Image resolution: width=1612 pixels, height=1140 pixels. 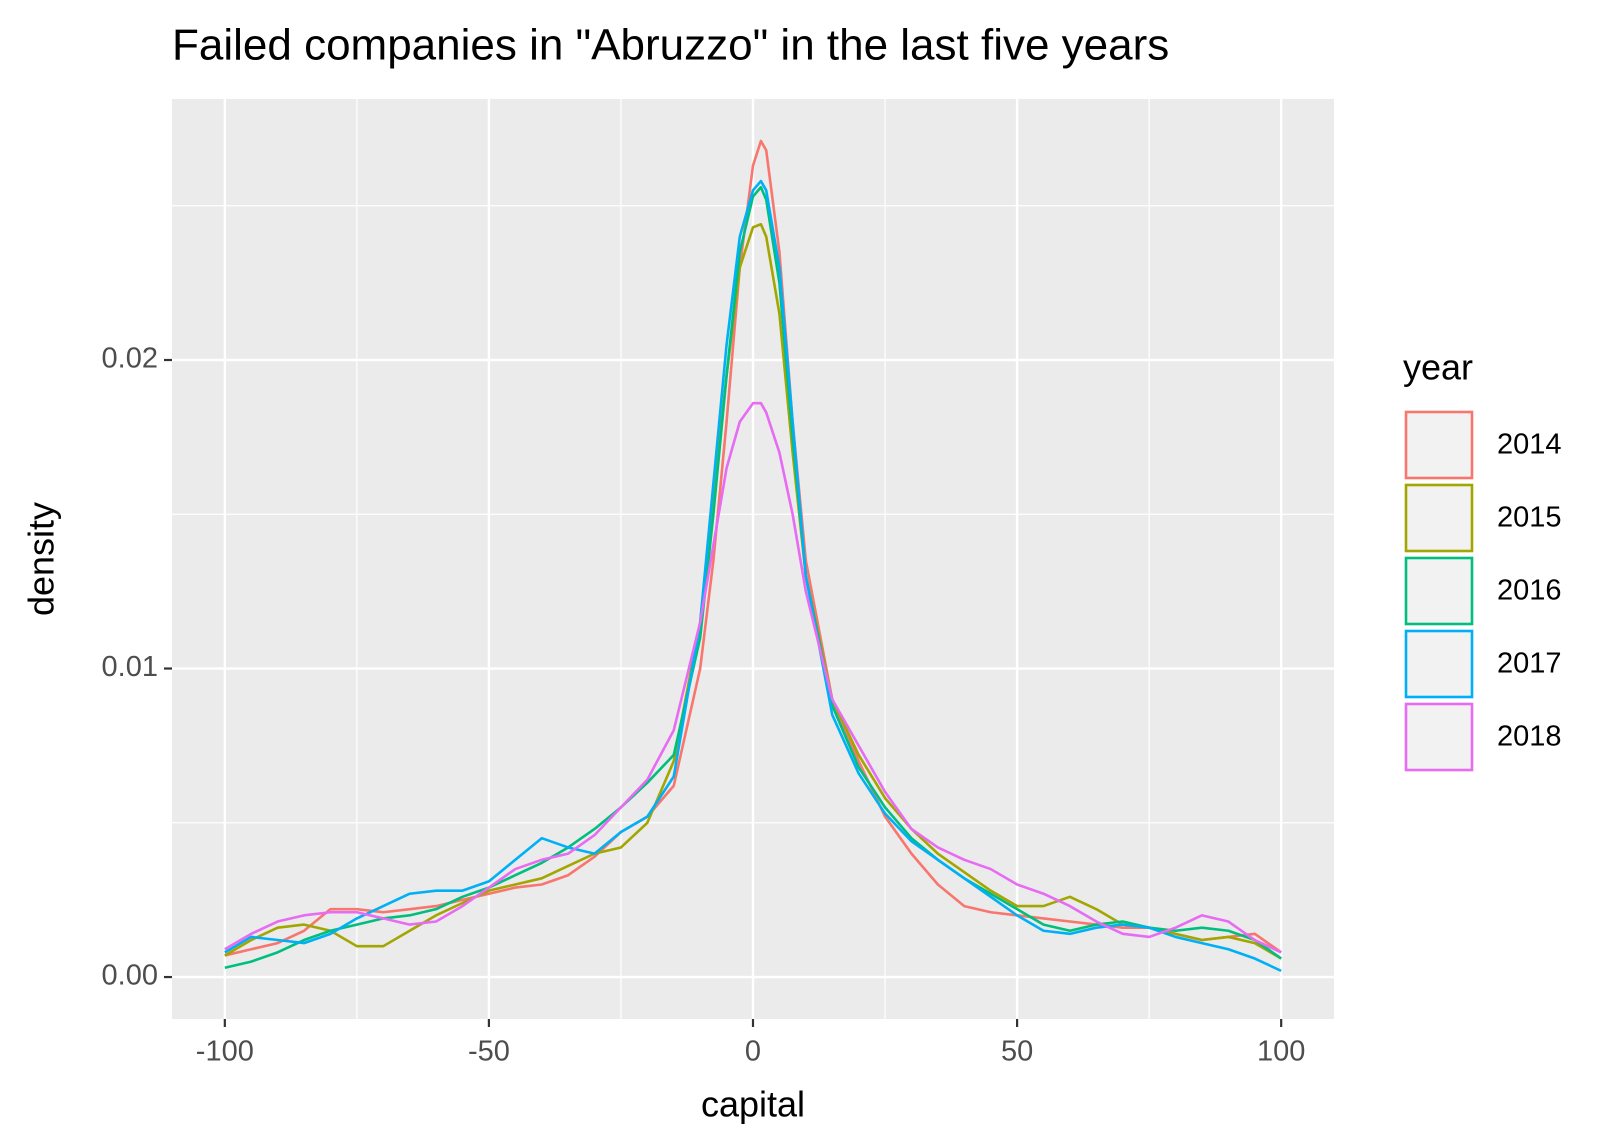 I want to click on legend-label: 2016, so click(x=1529, y=591).